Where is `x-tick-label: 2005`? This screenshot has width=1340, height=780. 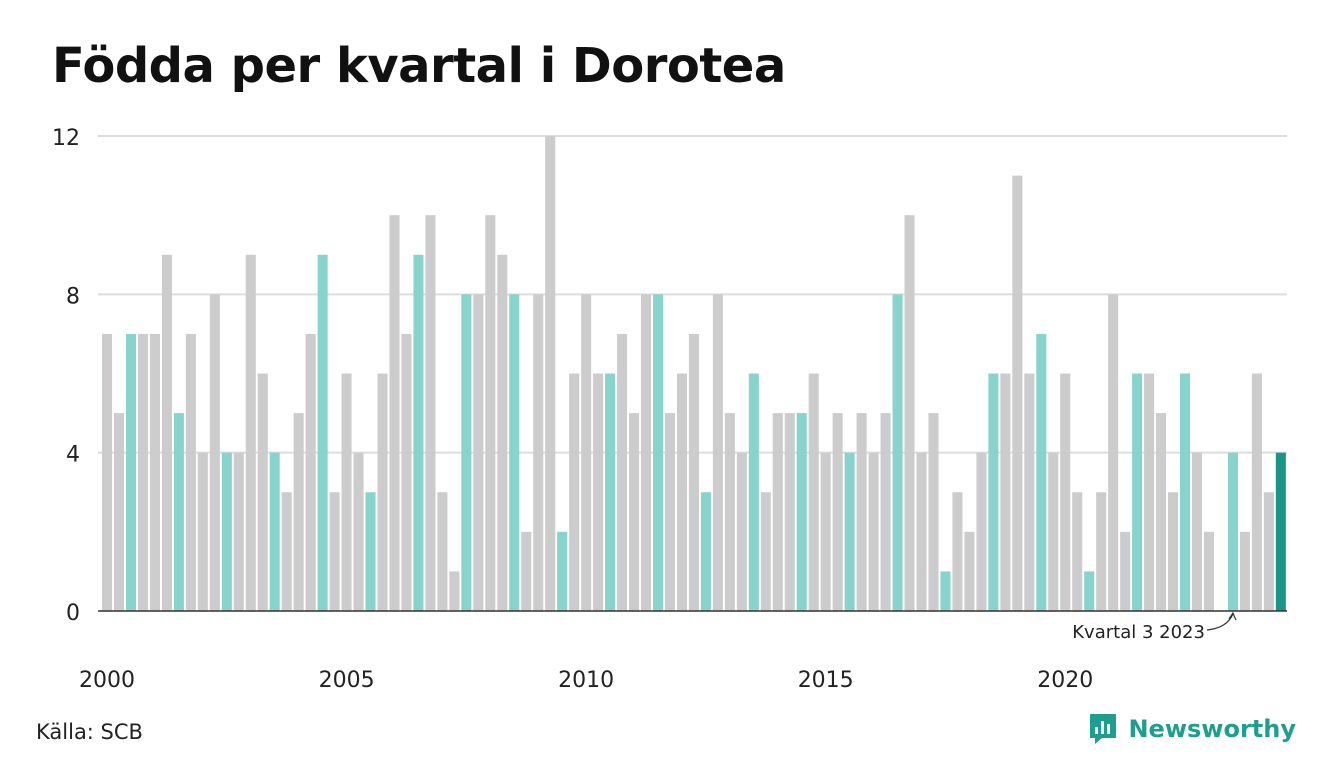
x-tick-label: 2005 is located at coordinates (347, 680).